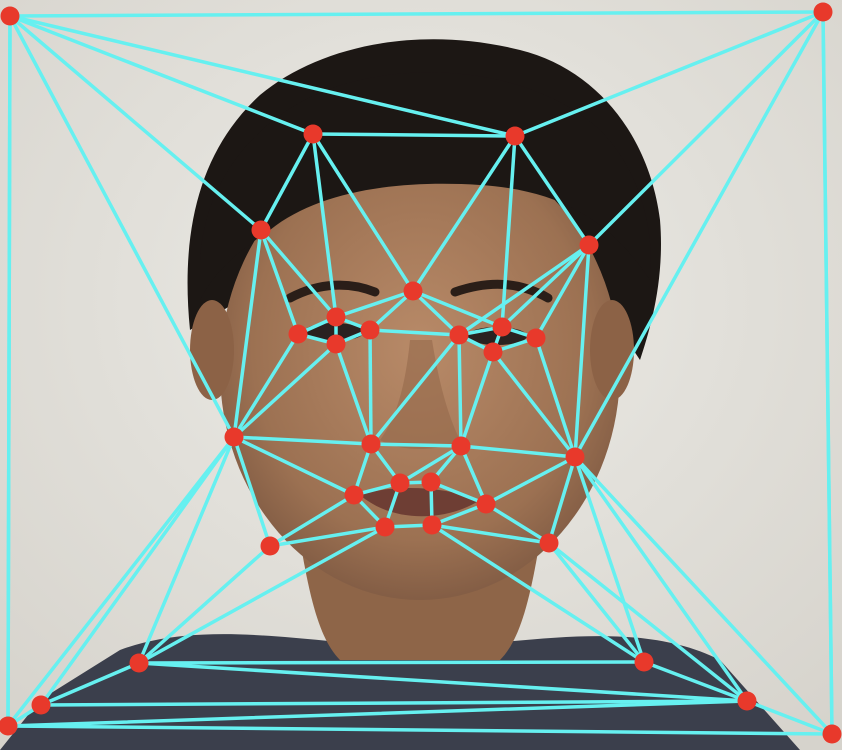 This screenshot has height=750, width=842. Describe the element at coordinates (332, 291) in the screenshot. I see `left-eyebrow` at that location.